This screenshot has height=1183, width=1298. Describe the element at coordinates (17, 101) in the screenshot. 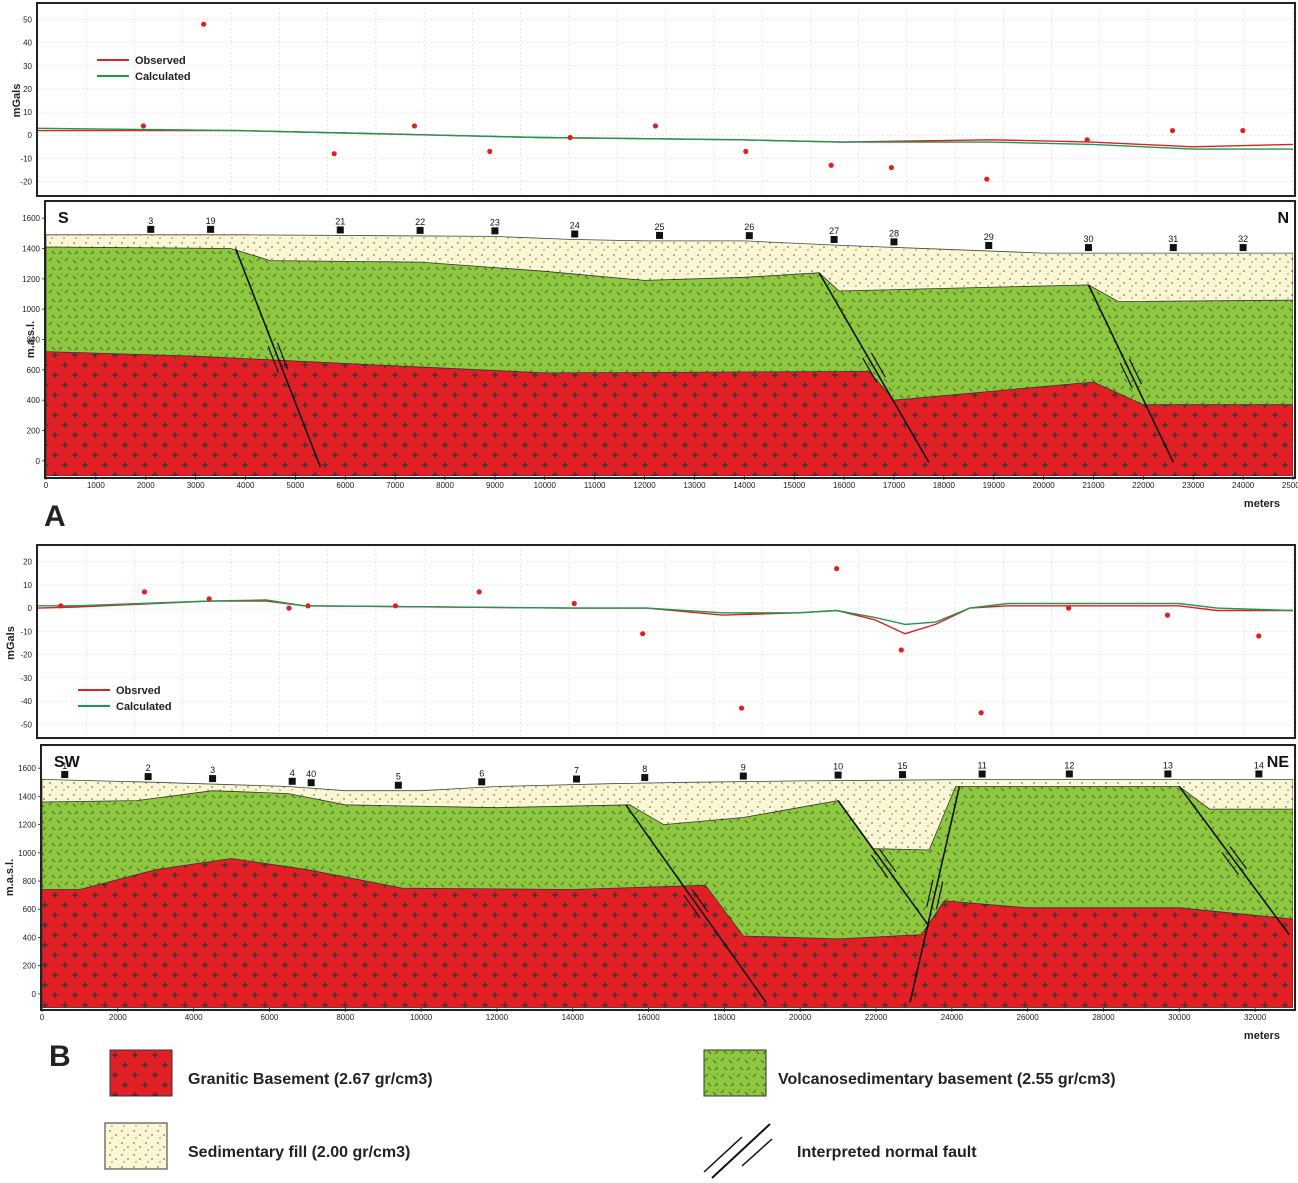

I see `y-axis-label: mGals` at that location.